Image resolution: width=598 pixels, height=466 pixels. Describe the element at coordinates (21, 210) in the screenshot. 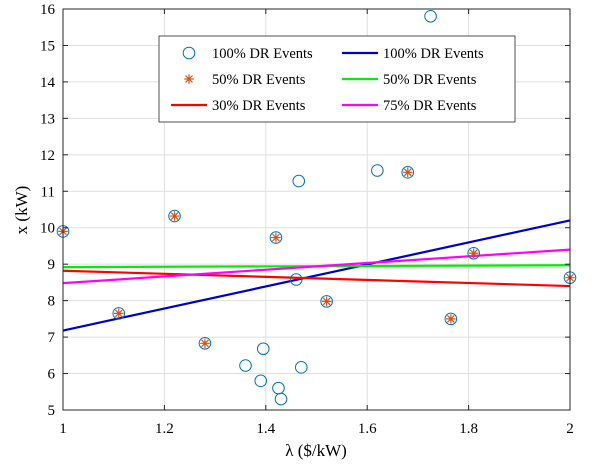

I see `y-axis-label: x (kW)` at that location.